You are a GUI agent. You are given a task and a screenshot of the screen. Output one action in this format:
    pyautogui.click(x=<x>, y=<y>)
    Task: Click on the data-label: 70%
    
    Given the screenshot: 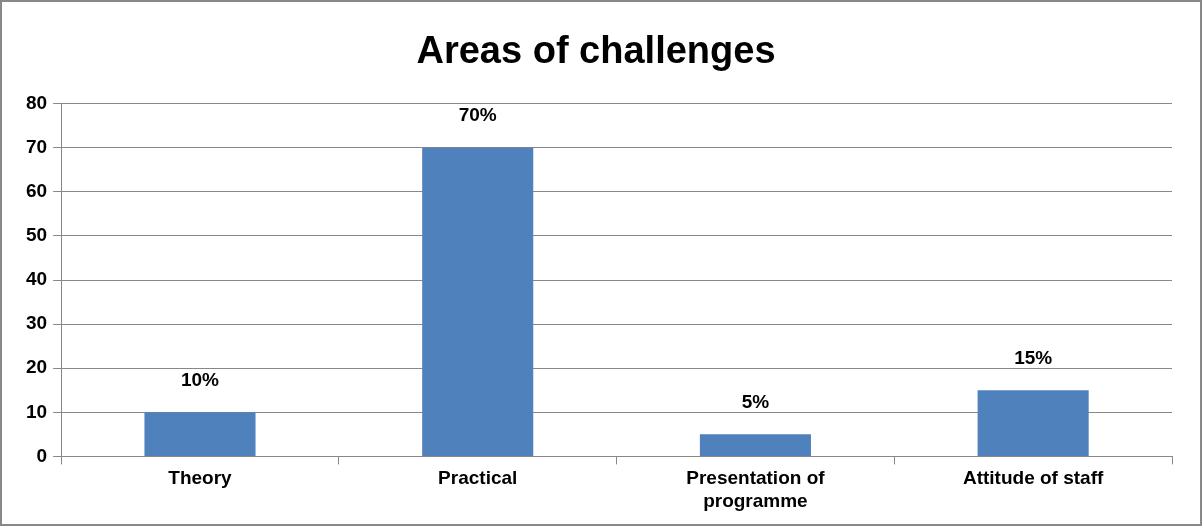 What is the action you would take?
    pyautogui.click(x=477, y=115)
    